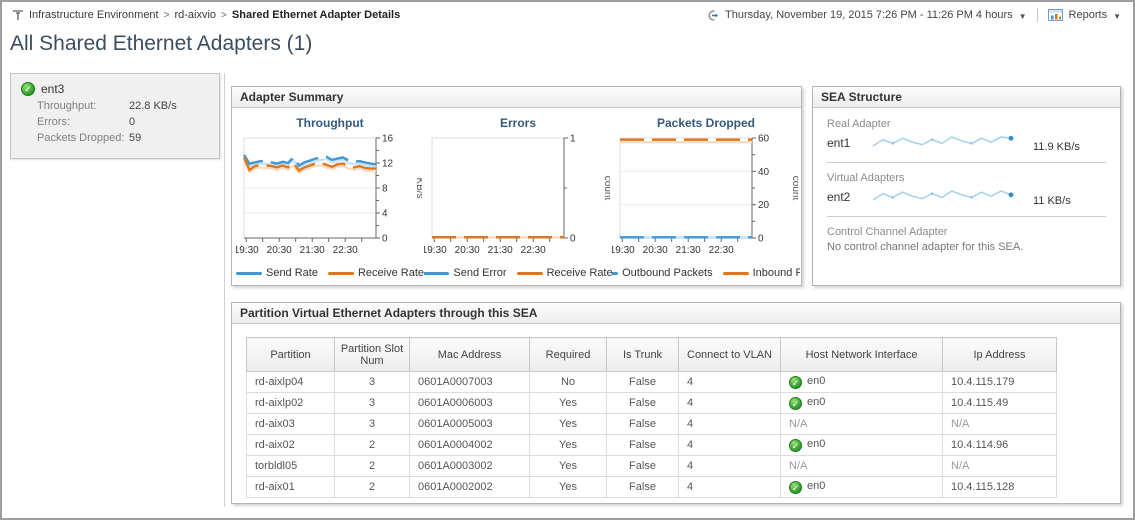 Image resolution: width=1135 pixels, height=520 pixels. What do you see at coordinates (642, 403) in the screenshot?
I see `cell-is_trunk: False` at bounding box center [642, 403].